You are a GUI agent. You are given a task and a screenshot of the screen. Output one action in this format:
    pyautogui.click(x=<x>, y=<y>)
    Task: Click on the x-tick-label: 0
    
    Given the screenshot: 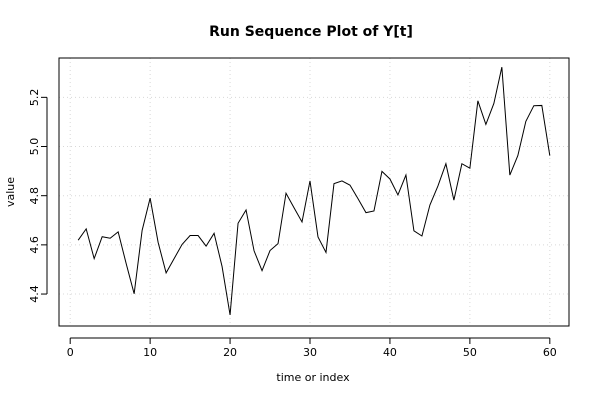 What is the action you would take?
    pyautogui.click(x=70, y=352)
    